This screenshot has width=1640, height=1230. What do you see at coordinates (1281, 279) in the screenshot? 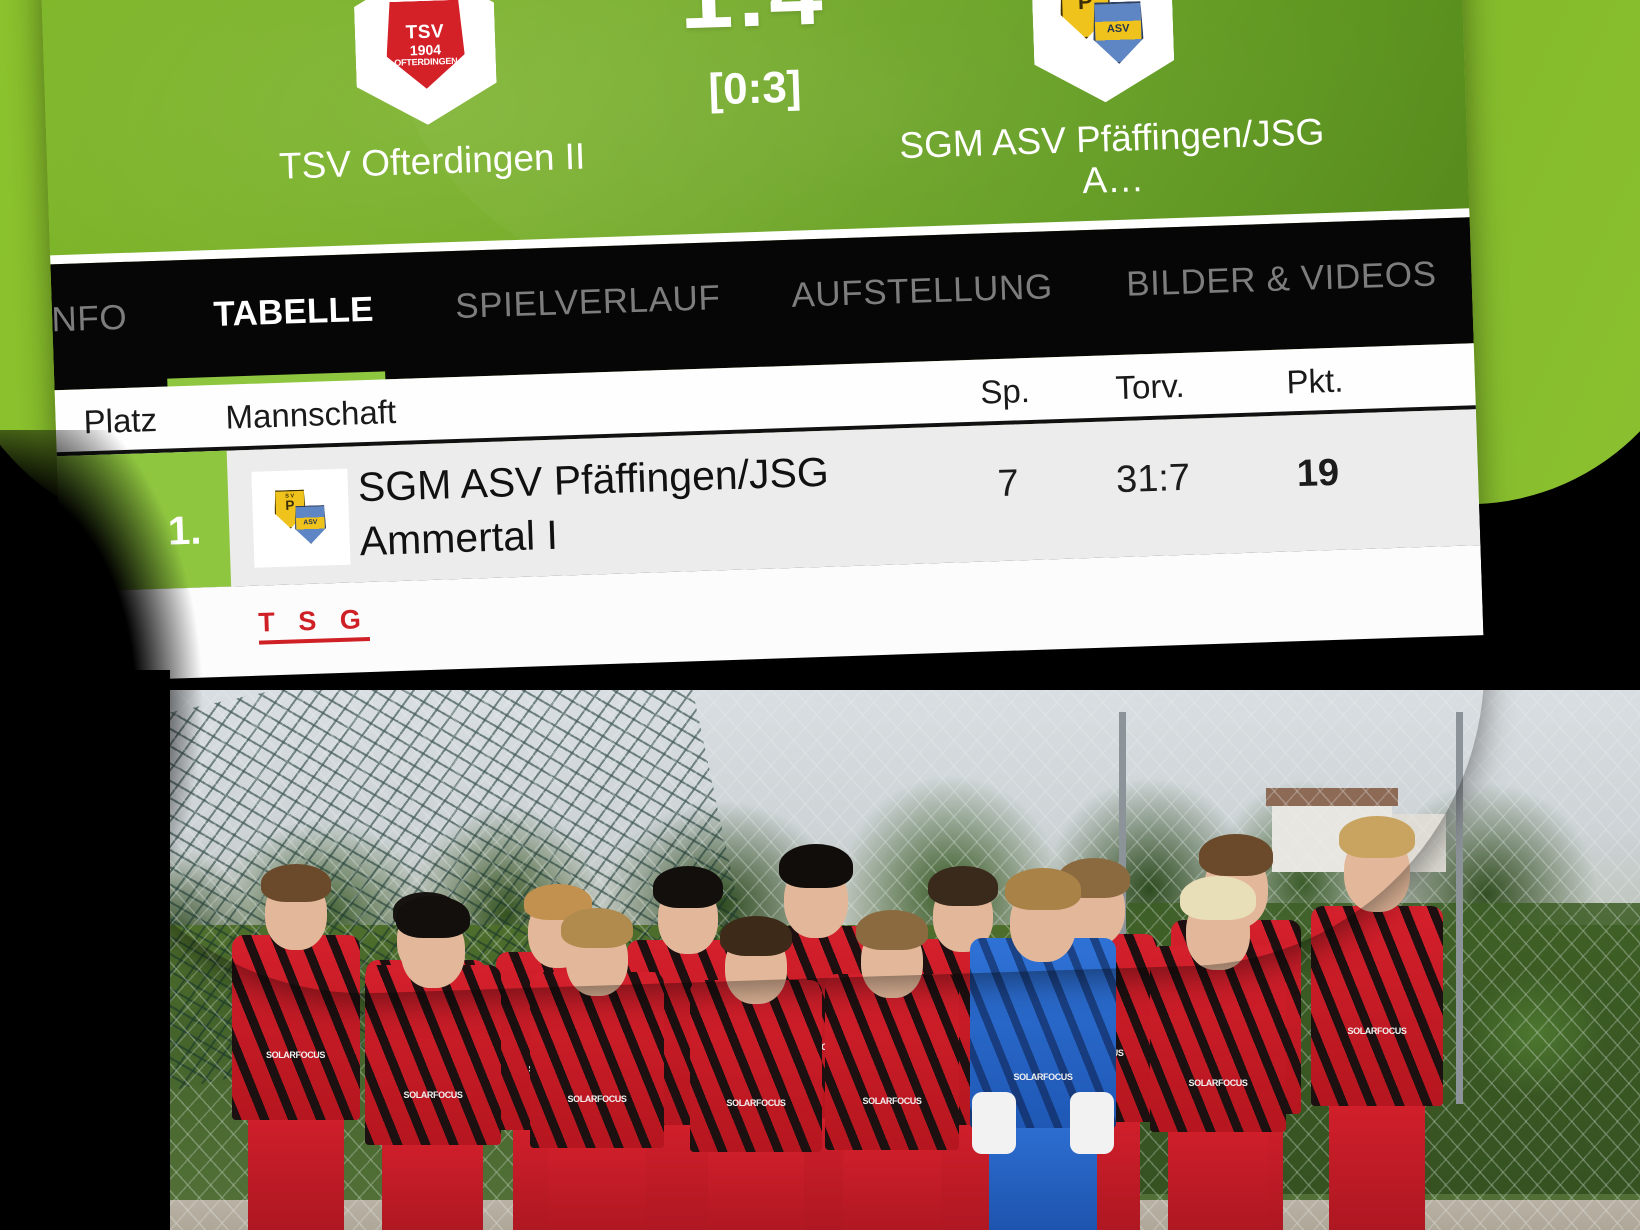
I see `tab-bilder-videos: BILDER & VIDEOS` at bounding box center [1281, 279].